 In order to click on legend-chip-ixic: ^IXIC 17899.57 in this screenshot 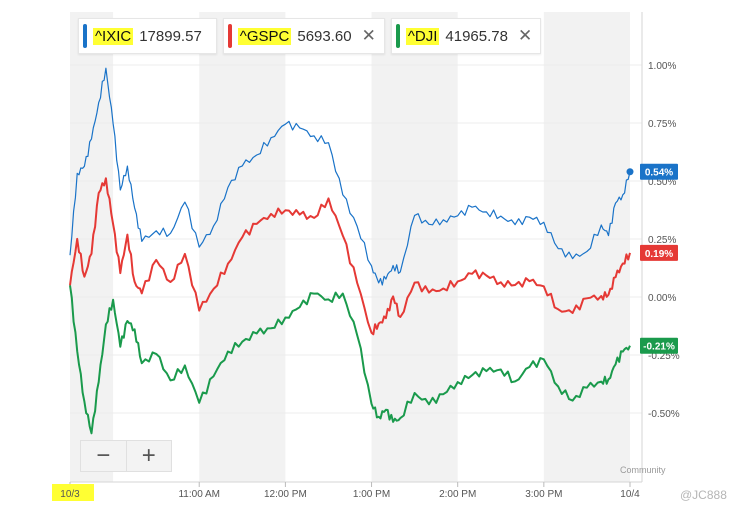, I will do `click(147, 36)`.